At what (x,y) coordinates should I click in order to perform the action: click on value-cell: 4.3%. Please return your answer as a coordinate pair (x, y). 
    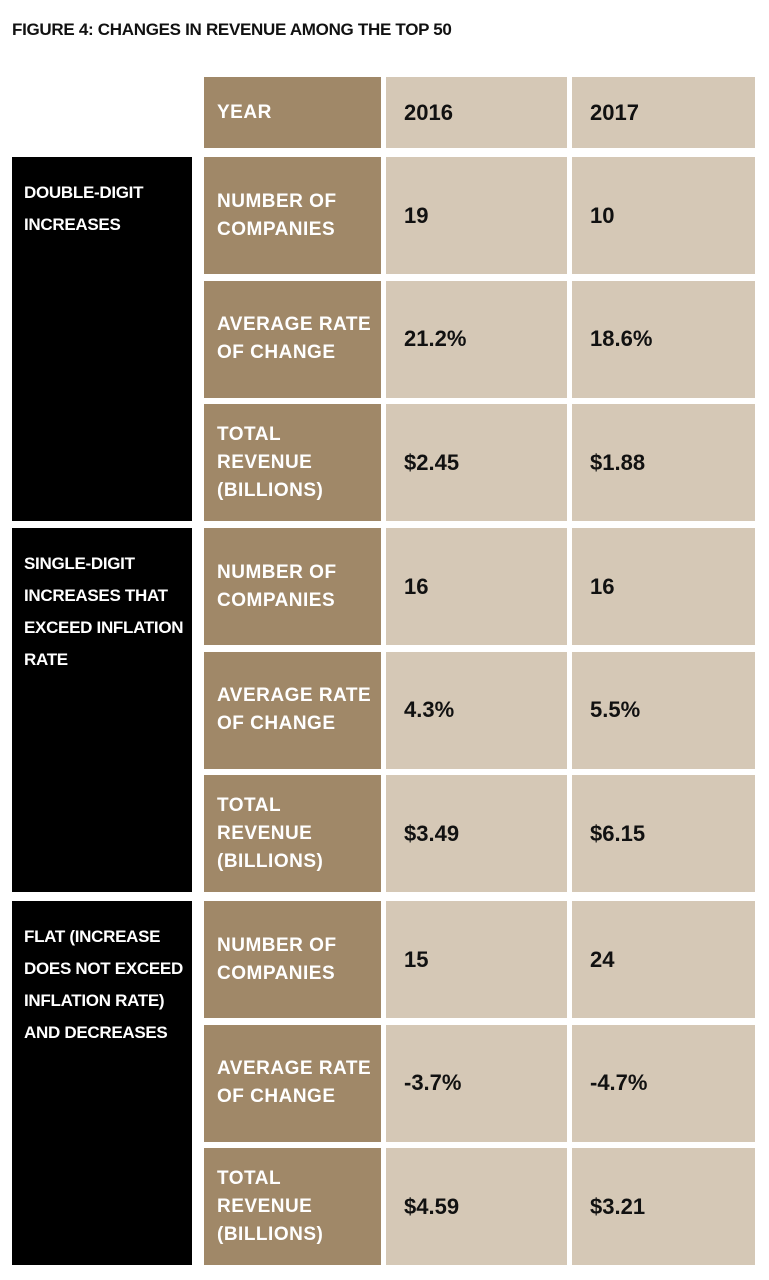
    Looking at the image, I should click on (476, 710).